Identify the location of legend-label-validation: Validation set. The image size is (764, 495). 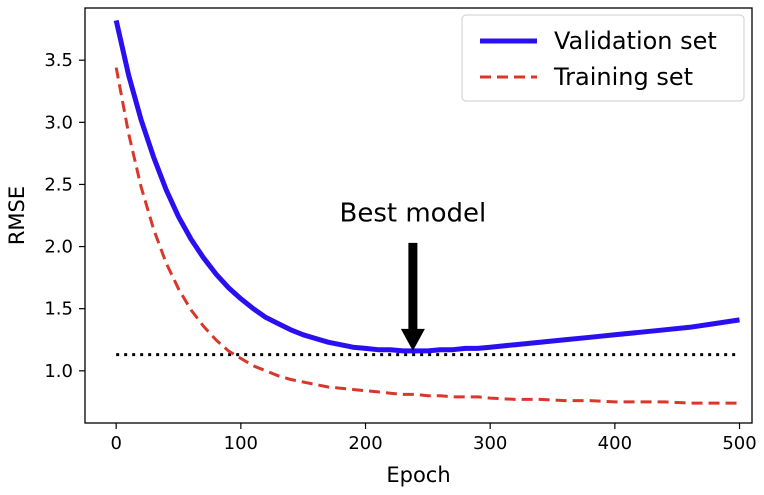
(635, 41).